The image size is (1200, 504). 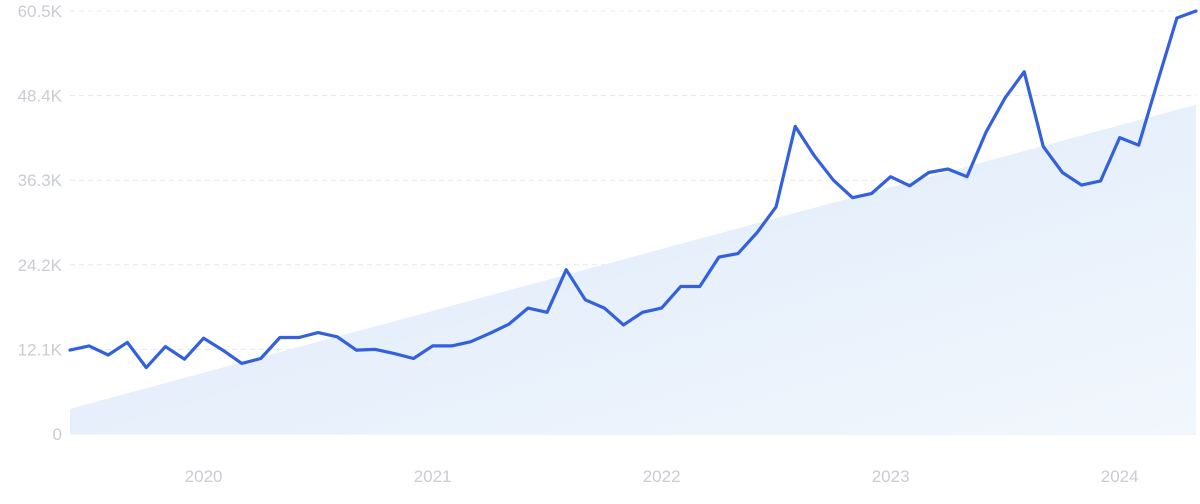 I want to click on y-tick-label: 60.5K, so click(x=40, y=11).